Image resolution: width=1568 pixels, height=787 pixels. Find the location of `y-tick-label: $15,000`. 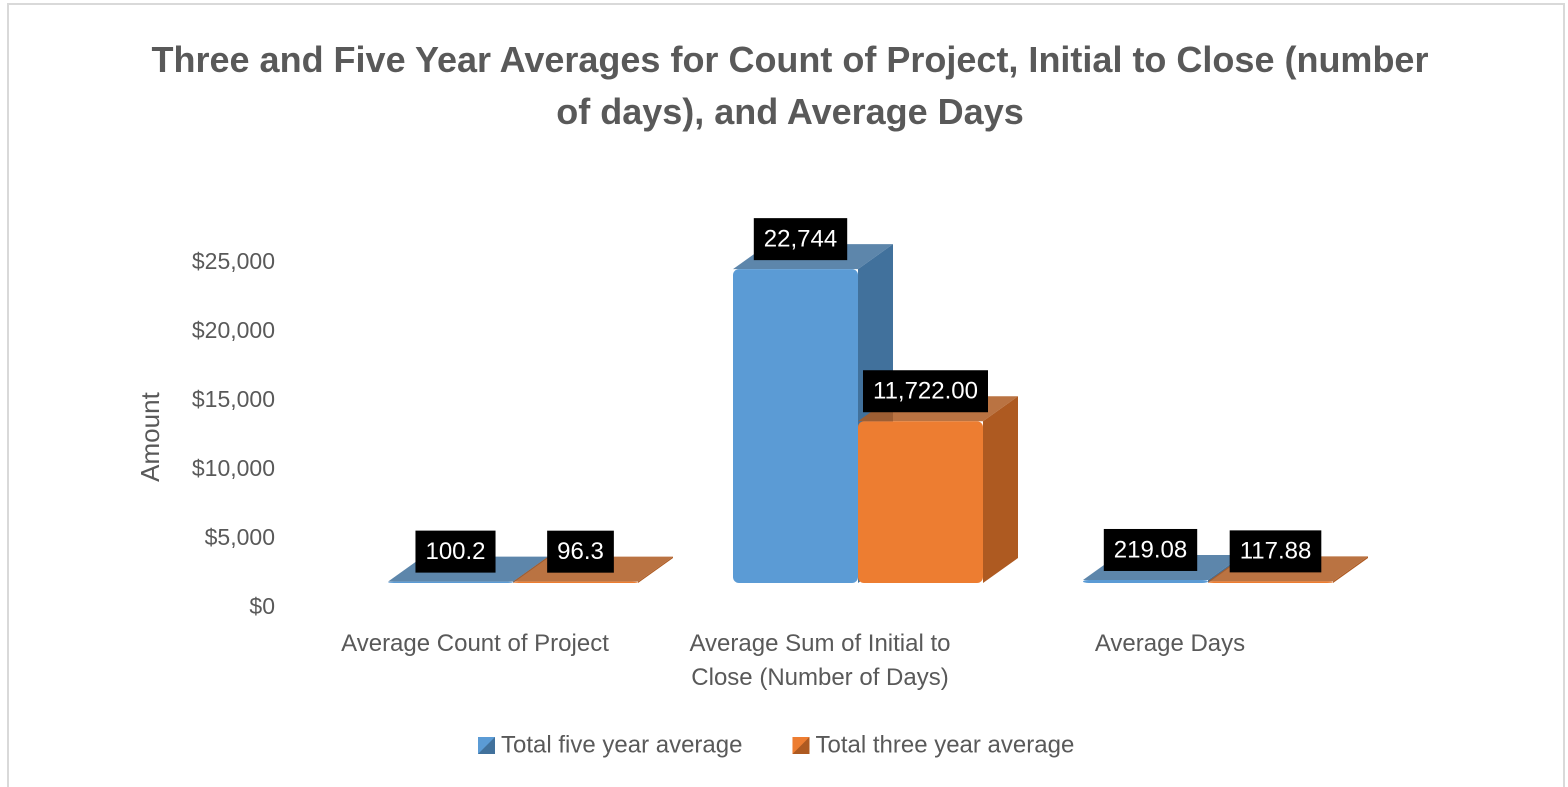

y-tick-label: $15,000 is located at coordinates (233, 399).